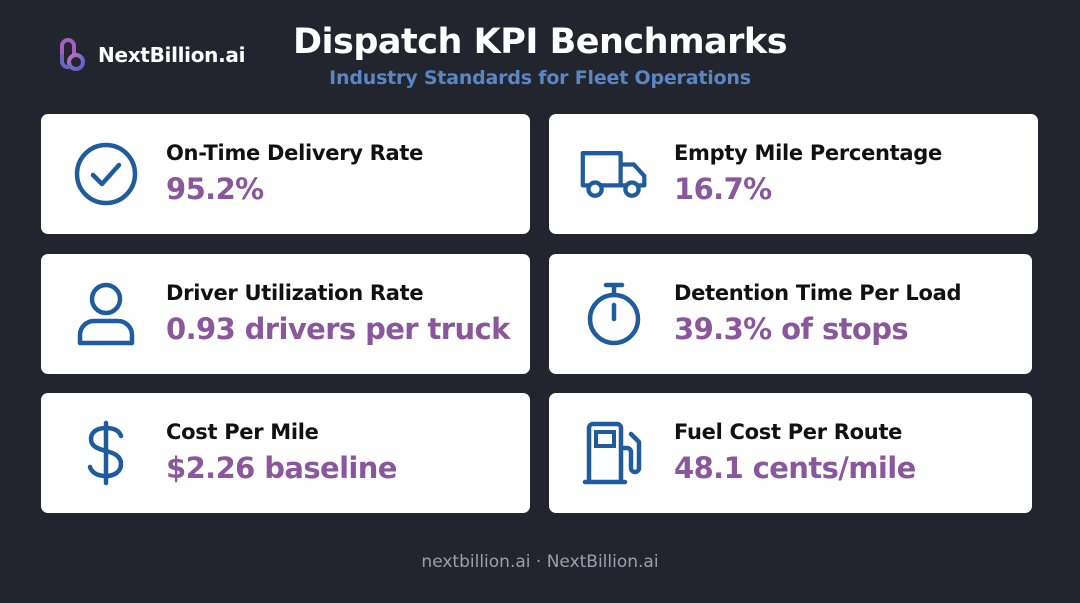  I want to click on kpi-label: Cost Per Mile, so click(242, 432).